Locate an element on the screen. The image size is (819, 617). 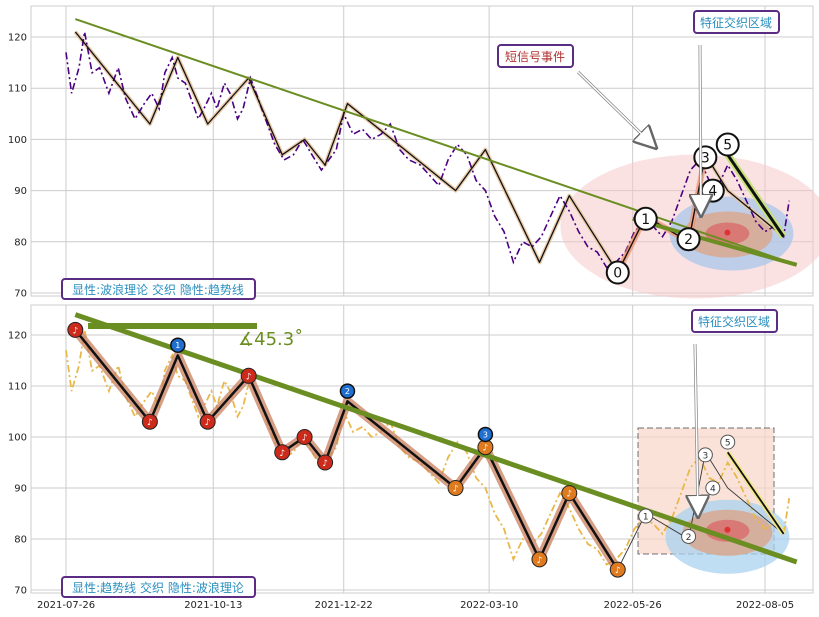
trend-touch-label: 1 is located at coordinates (177, 345).